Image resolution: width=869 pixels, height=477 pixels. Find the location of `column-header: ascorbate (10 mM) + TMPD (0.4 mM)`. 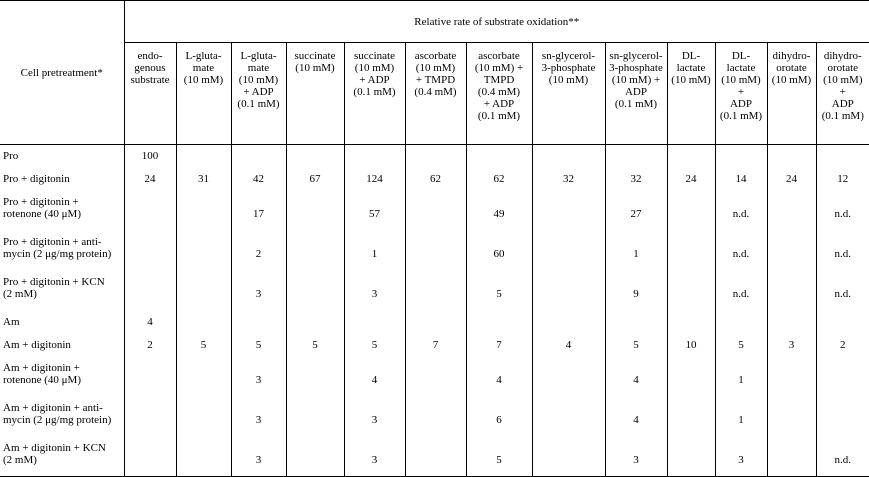

column-header: ascorbate (10 mM) + TMPD (0.4 mM) is located at coordinates (435, 93).